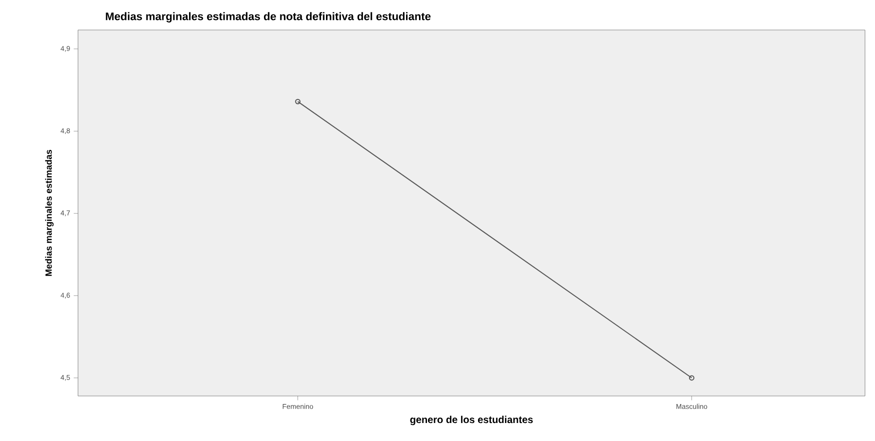 This screenshot has width=875, height=441. Describe the element at coordinates (49, 213) in the screenshot. I see `y-axis-title: Medias marginales estimadas` at that location.